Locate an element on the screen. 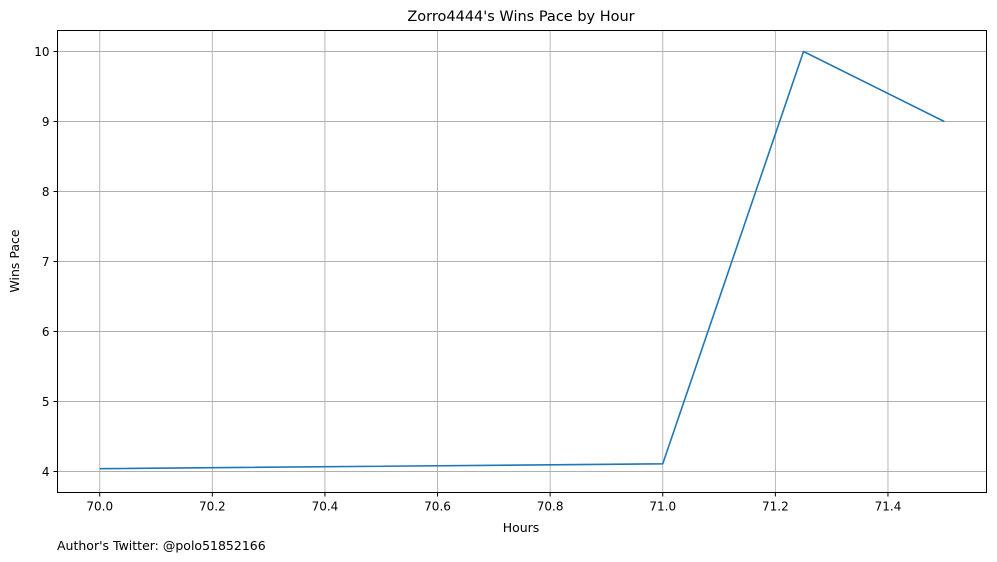 The image size is (997, 562). x-tick-label: 70.6 is located at coordinates (437, 507).